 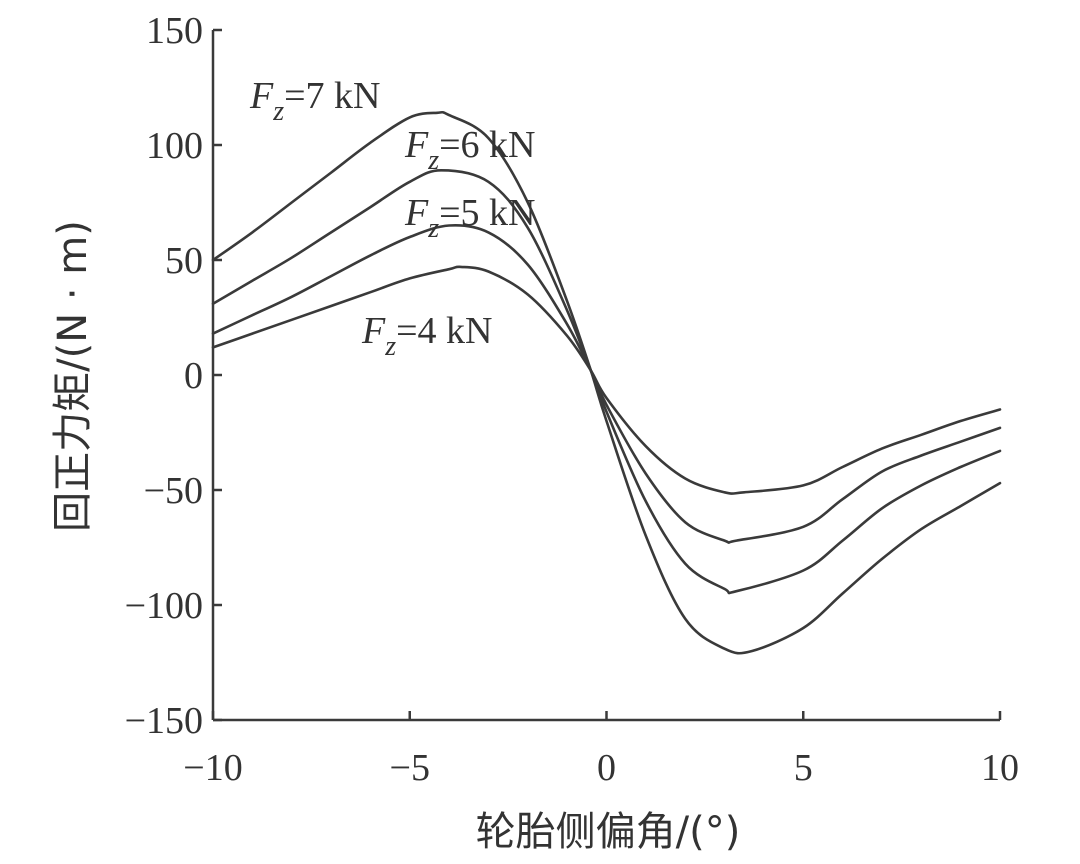 I want to click on y-tick-label: 100, so click(x=174, y=146).